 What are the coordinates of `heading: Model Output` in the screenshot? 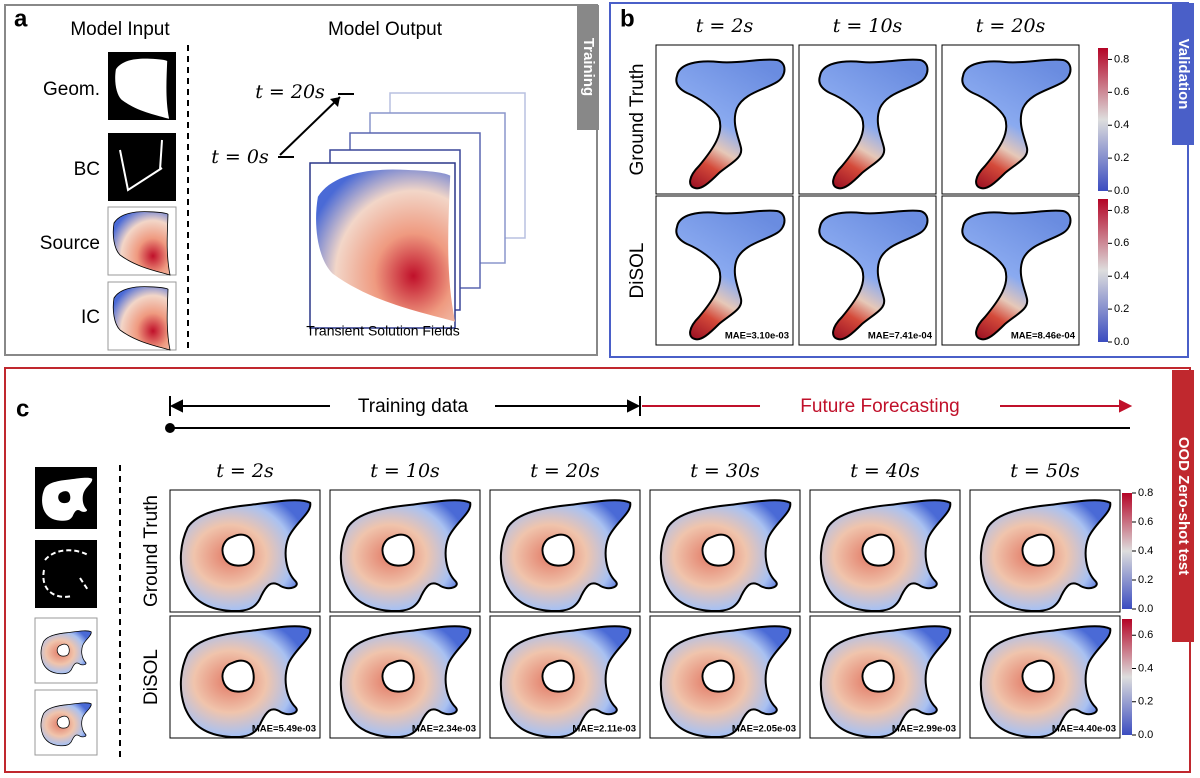 It's located at (385, 29).